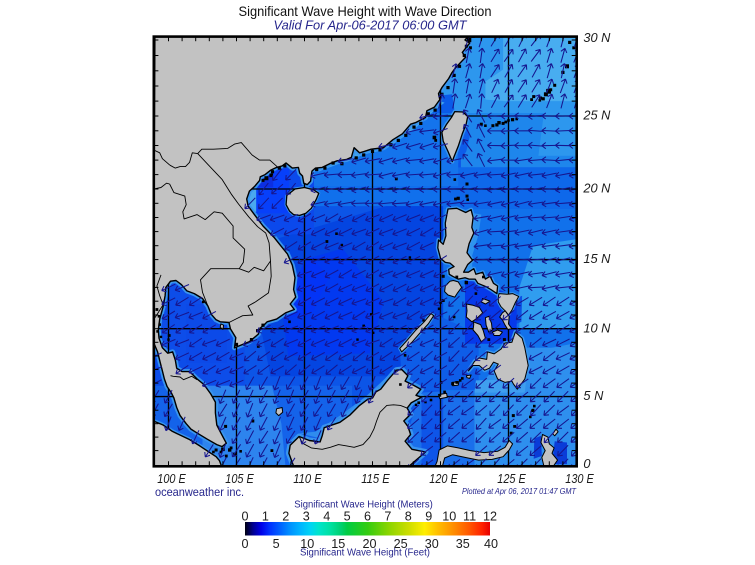  Describe the element at coordinates (408, 516) in the screenshot. I see `svg-text: 8` at that location.